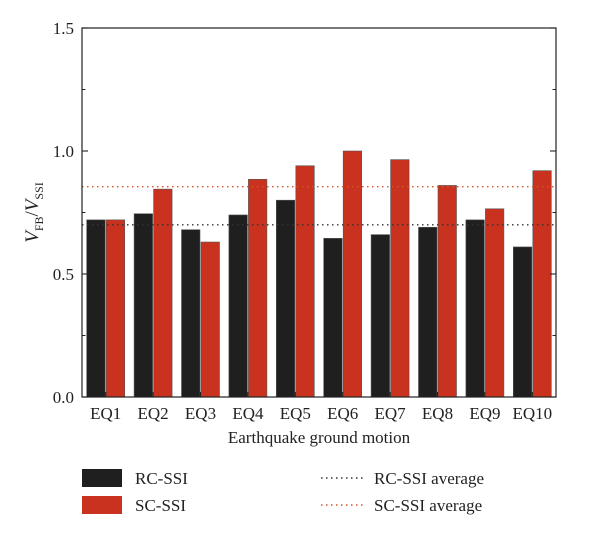 The width and height of the screenshot is (600, 537). Describe the element at coordinates (160, 505) in the screenshot. I see `legend-sc-ssi-label: SC-SSI` at that location.